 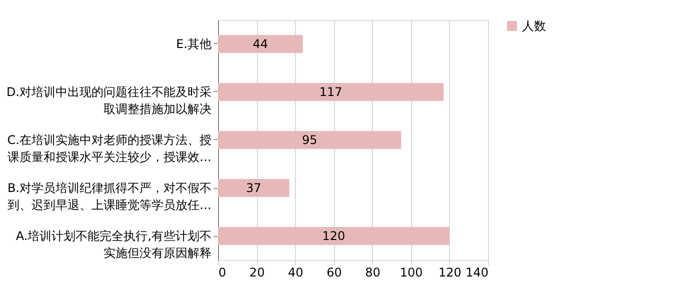 I want to click on legend-label: 人数, so click(x=534, y=26).